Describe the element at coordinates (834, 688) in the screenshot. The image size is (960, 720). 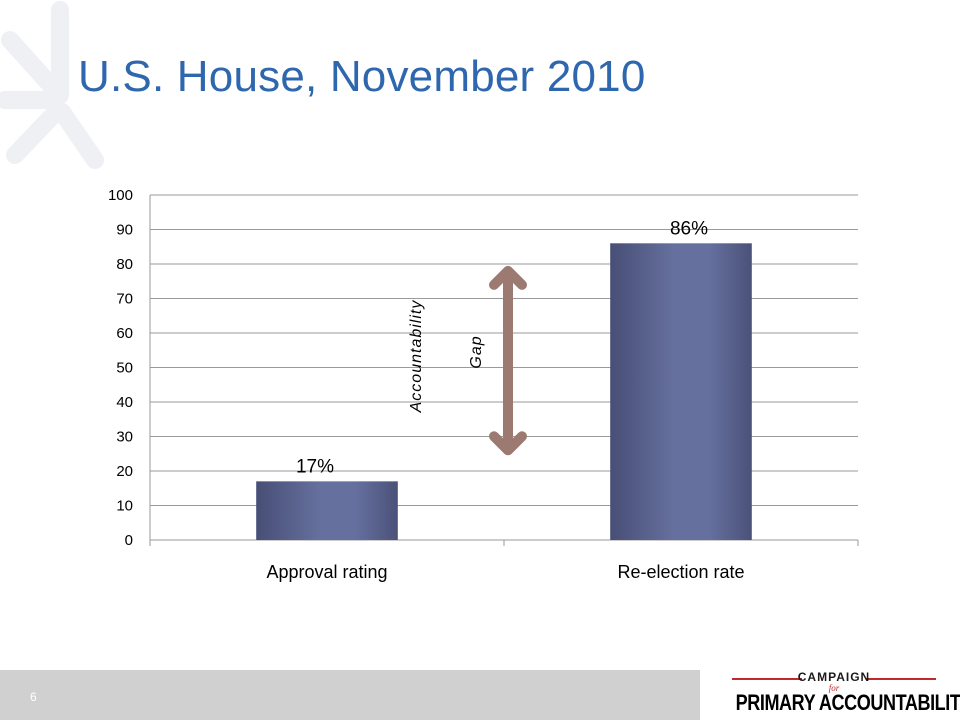
I see `logo-for-text: for` at that location.